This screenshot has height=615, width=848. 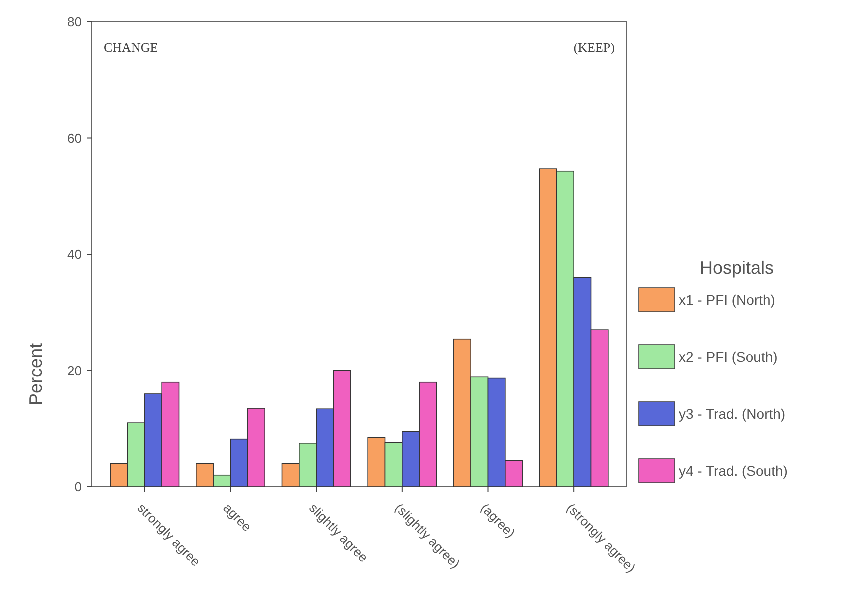 I want to click on legend-label: y3 - Trad. (North), so click(x=732, y=414).